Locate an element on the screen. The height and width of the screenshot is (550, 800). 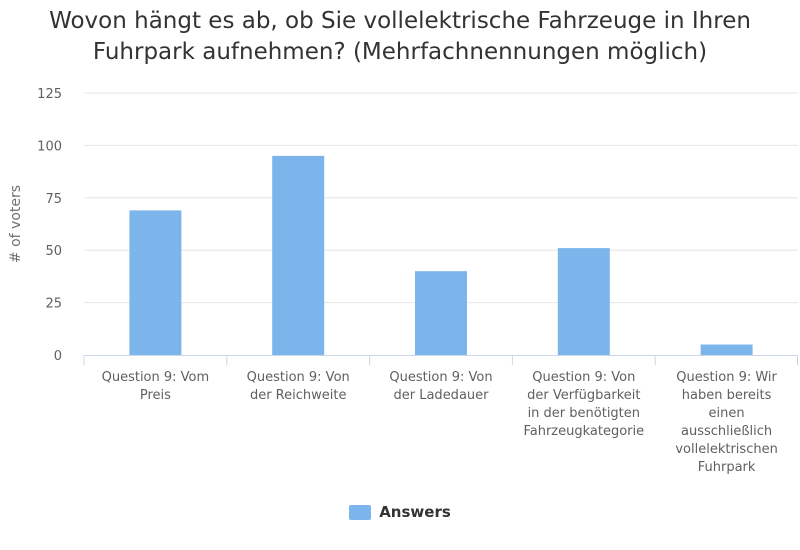
y-tick-label-25: 25 is located at coordinates (53, 304).